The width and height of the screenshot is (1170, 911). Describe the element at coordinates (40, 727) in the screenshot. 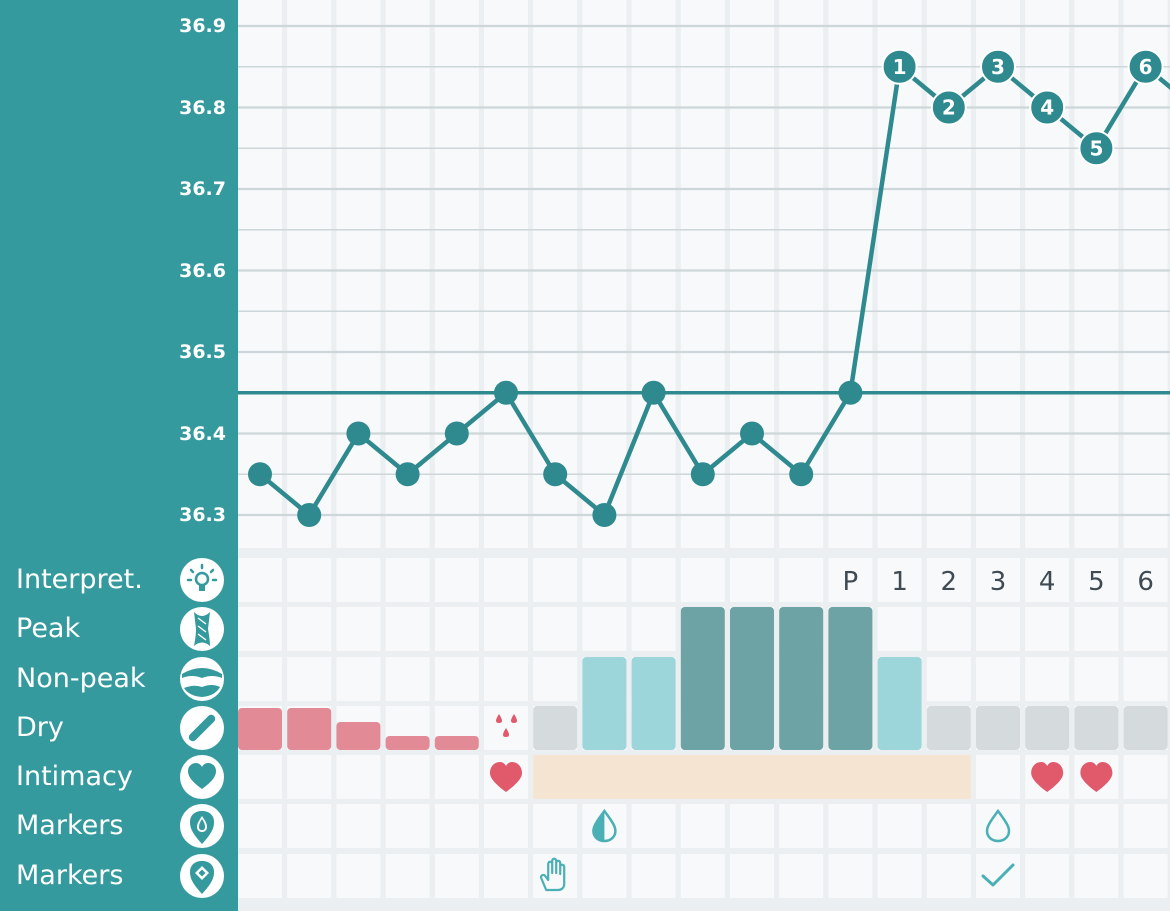

I see `row-label: Dry` at that location.